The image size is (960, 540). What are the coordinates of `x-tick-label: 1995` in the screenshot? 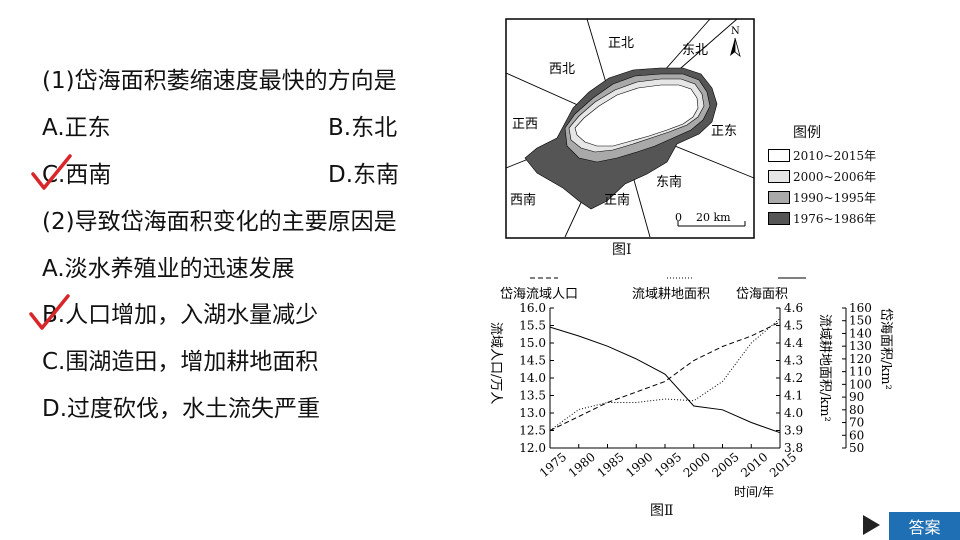 It's located at (668, 465).